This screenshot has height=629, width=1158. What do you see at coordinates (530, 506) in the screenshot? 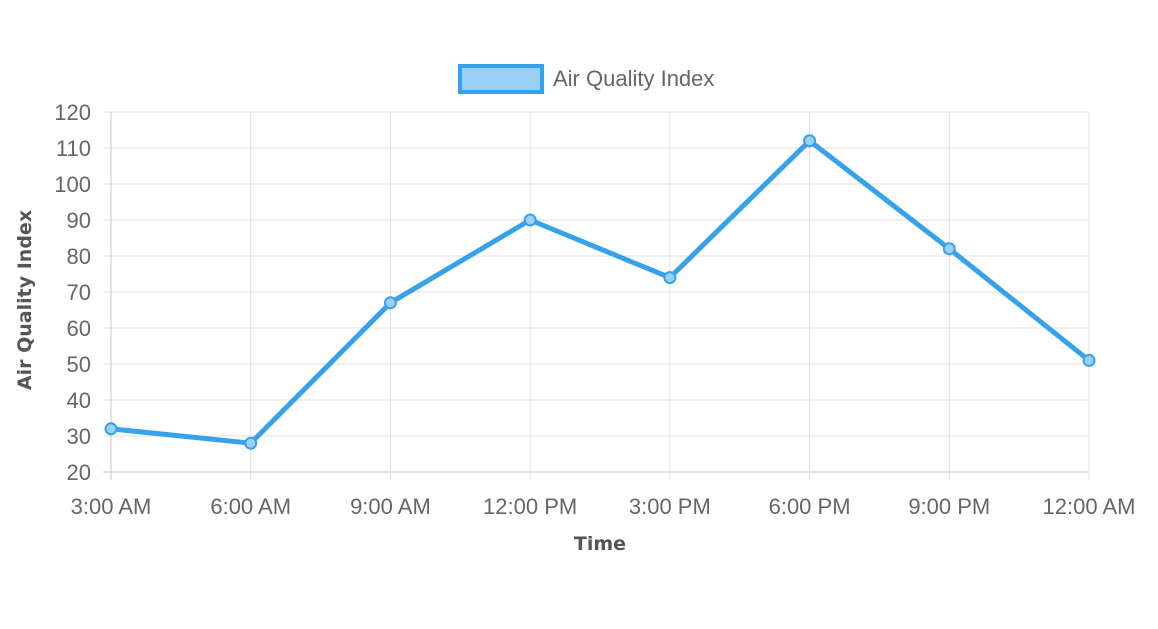
I see `x-tick-label: 12:00 PM` at bounding box center [530, 506].